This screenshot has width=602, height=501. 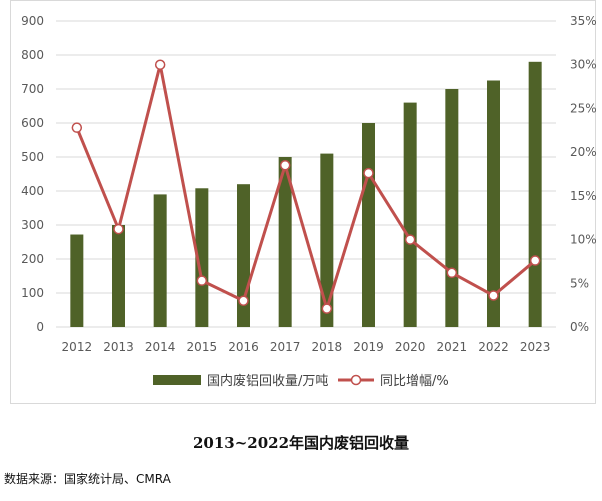 What do you see at coordinates (579, 283) in the screenshot?
I see `y-right-tick-label: 5%` at bounding box center [579, 283].